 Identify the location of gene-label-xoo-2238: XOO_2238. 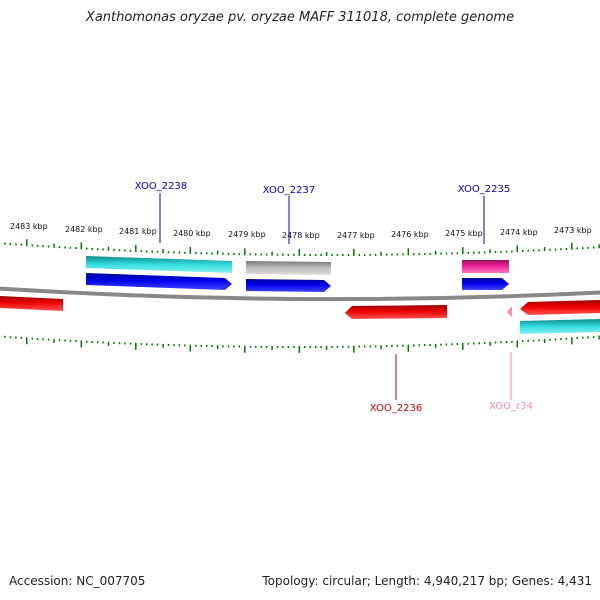
(161, 186).